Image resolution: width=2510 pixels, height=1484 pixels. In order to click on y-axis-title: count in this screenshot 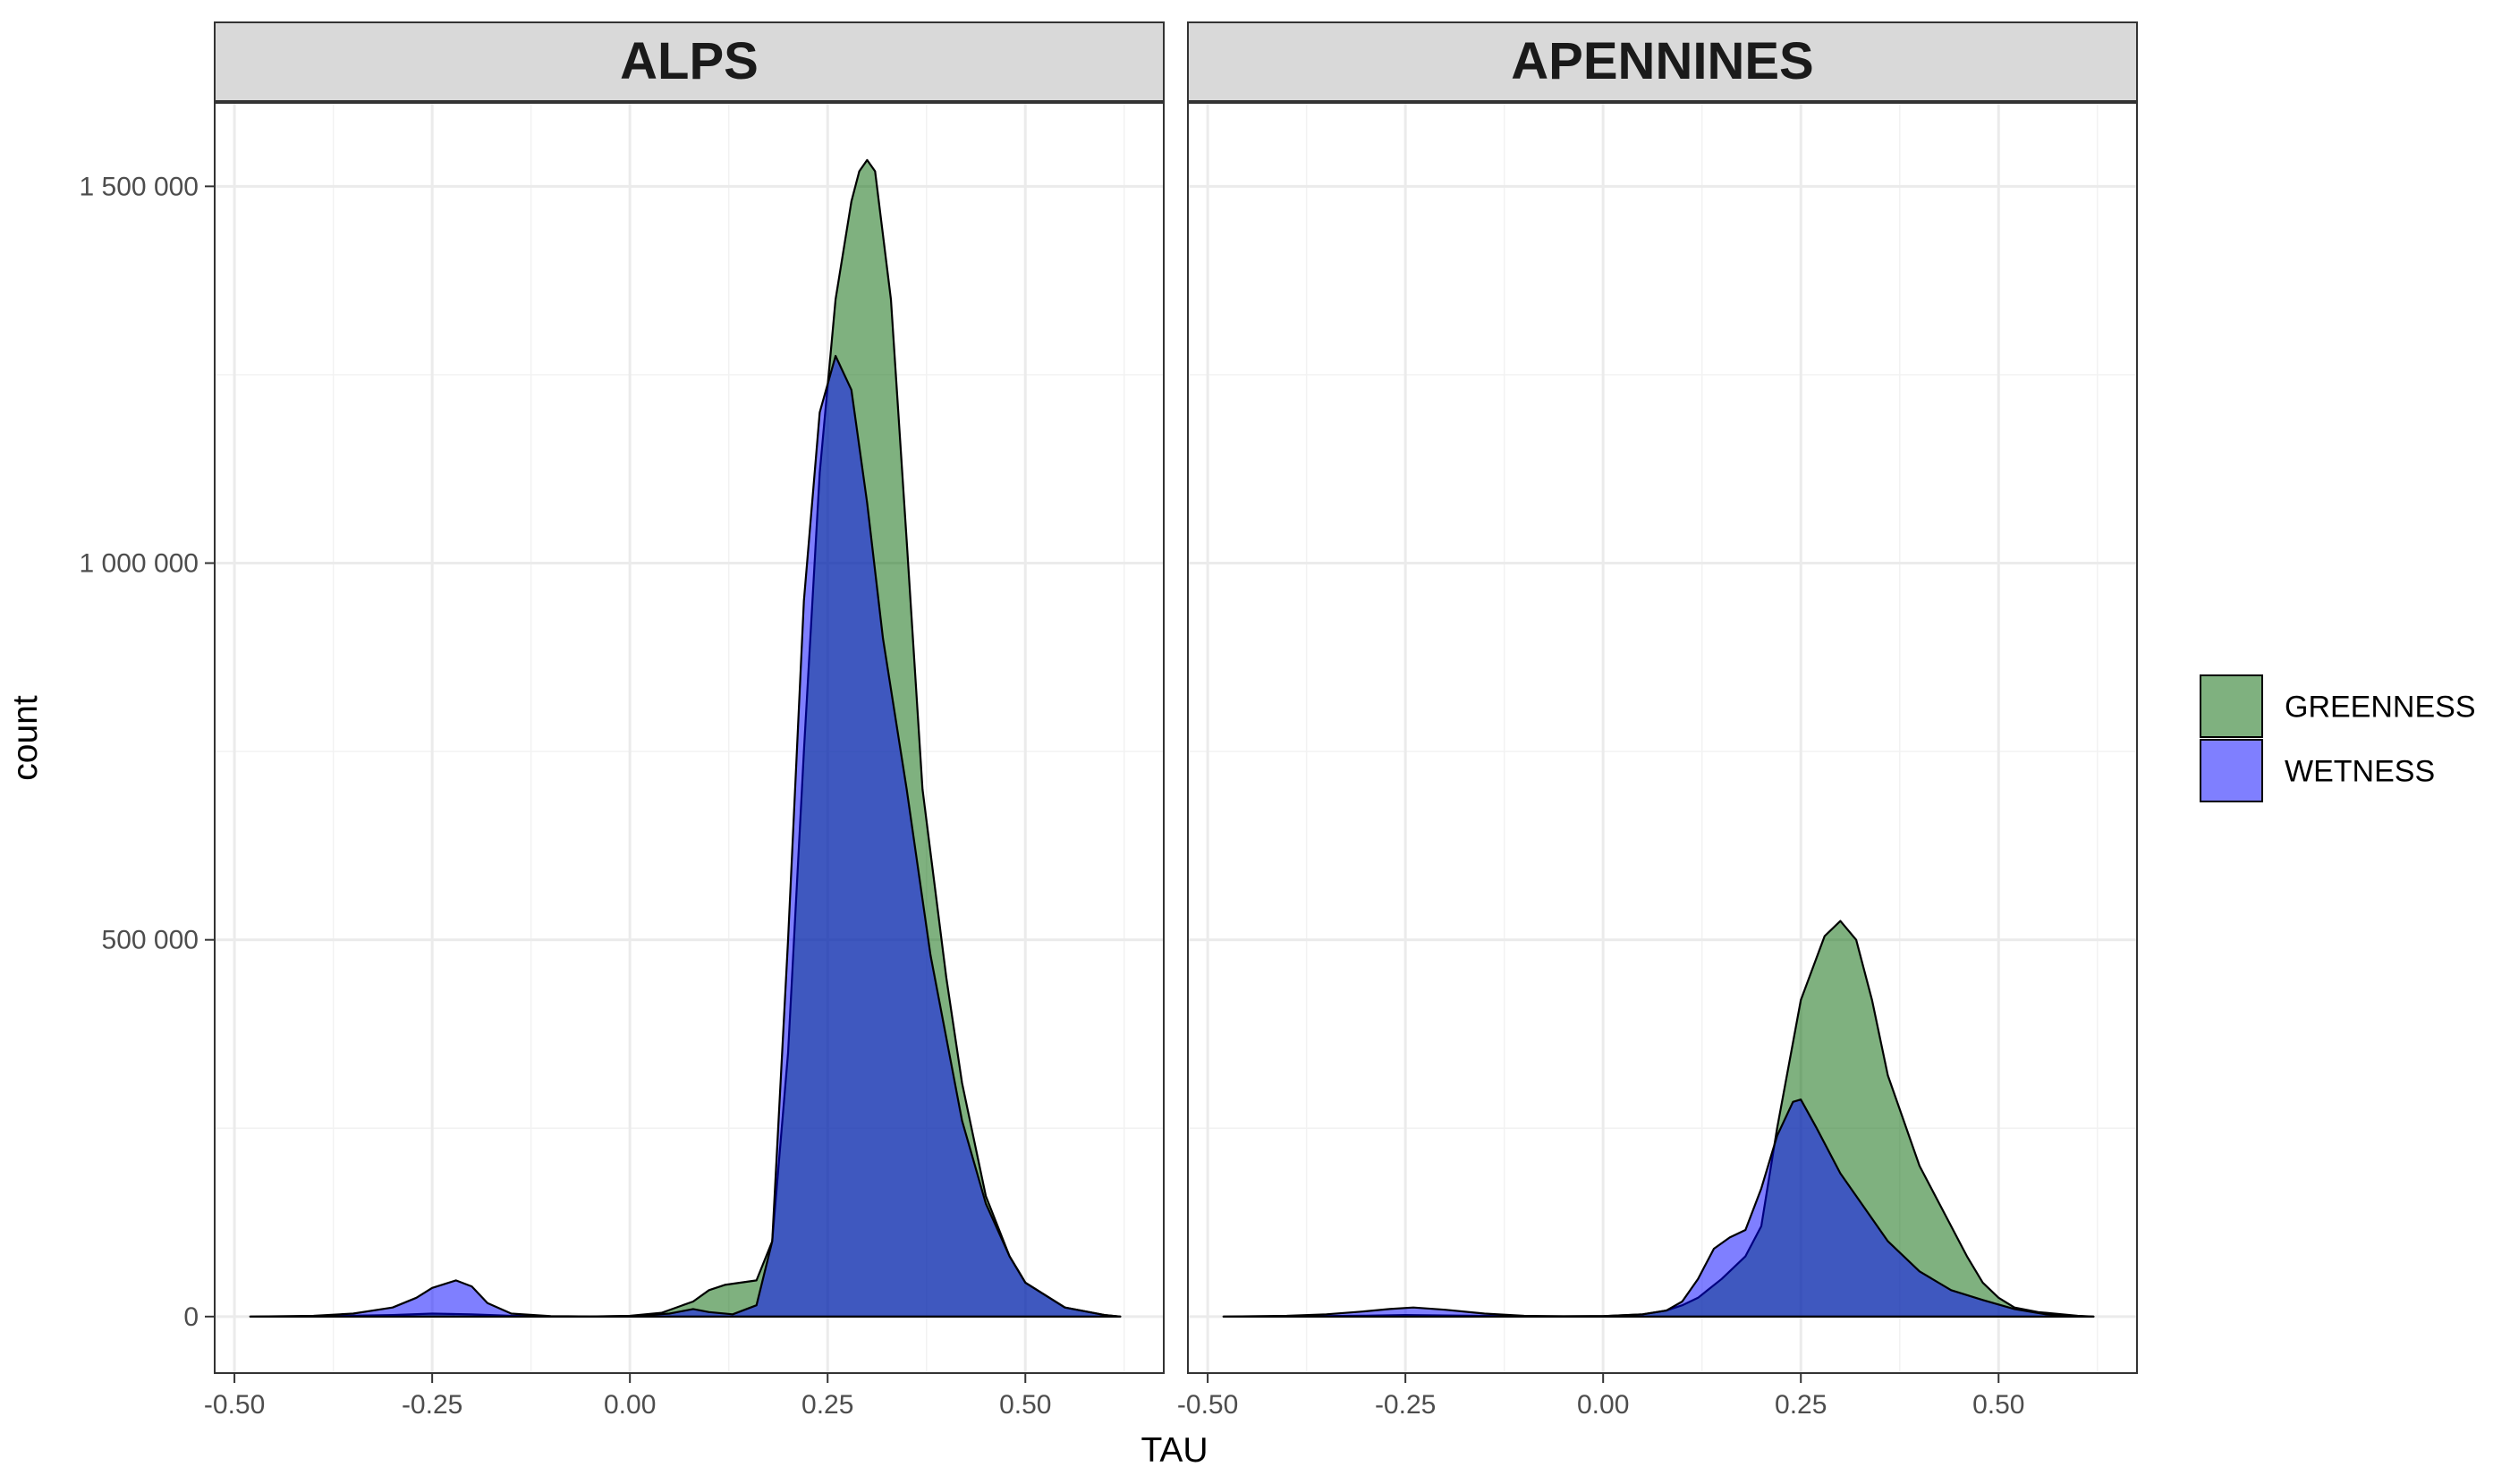, I will do `click(25, 738)`.